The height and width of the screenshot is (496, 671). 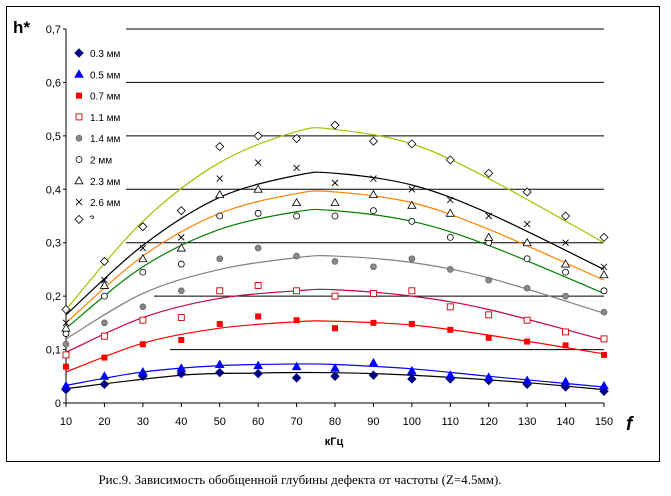 I want to click on x-axis-title: f, so click(x=630, y=424).